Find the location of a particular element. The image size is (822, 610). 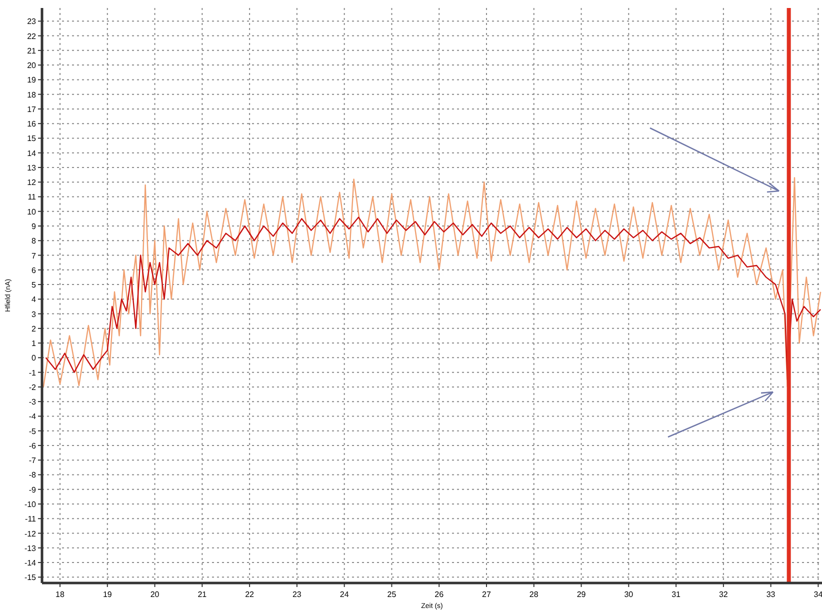

x-tick-label: 34 is located at coordinates (818, 594).